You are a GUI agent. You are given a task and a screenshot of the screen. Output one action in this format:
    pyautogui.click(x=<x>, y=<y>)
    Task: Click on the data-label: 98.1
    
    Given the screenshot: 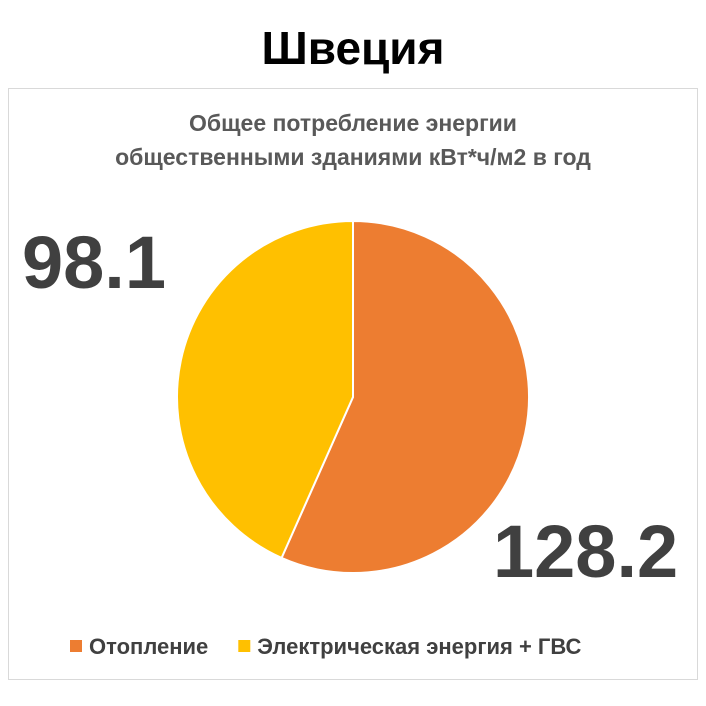 What is the action you would take?
    pyautogui.click(x=94, y=262)
    